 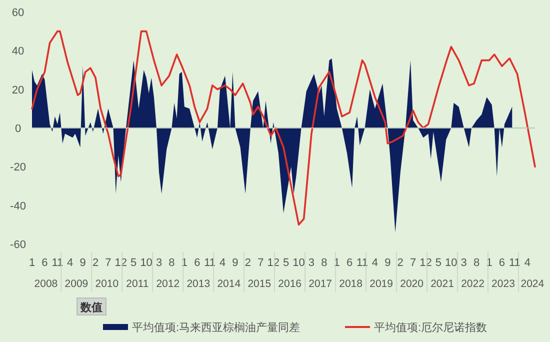 I want to click on text: 2012, so click(x=168, y=284).